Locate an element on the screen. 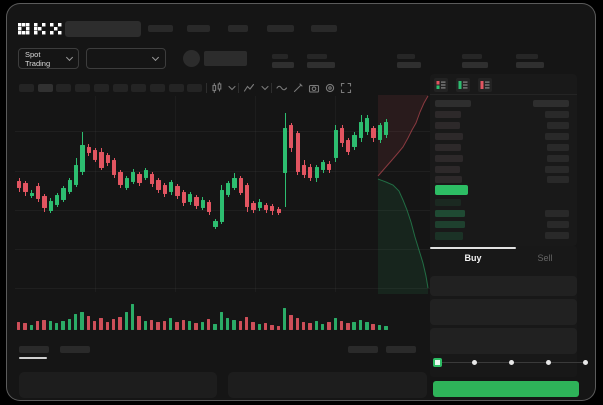 The image size is (603, 405). pair-selector-dropdown is located at coordinates (126, 58).